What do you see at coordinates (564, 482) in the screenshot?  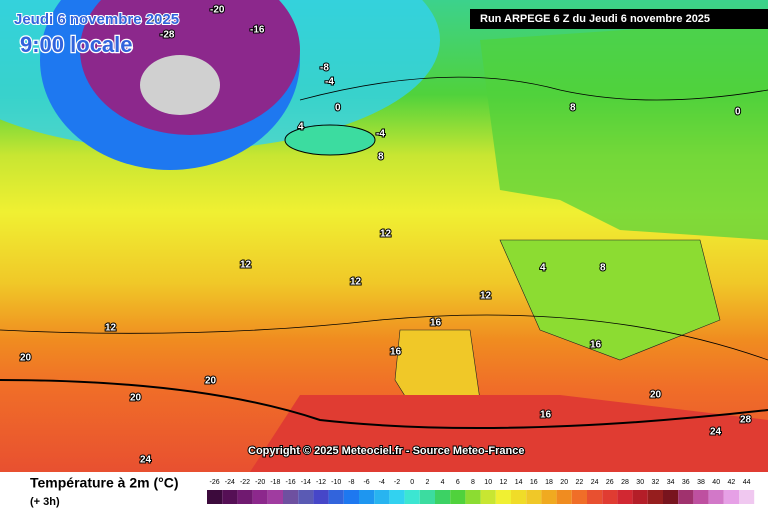 I see `scale-label: 20` at bounding box center [564, 482].